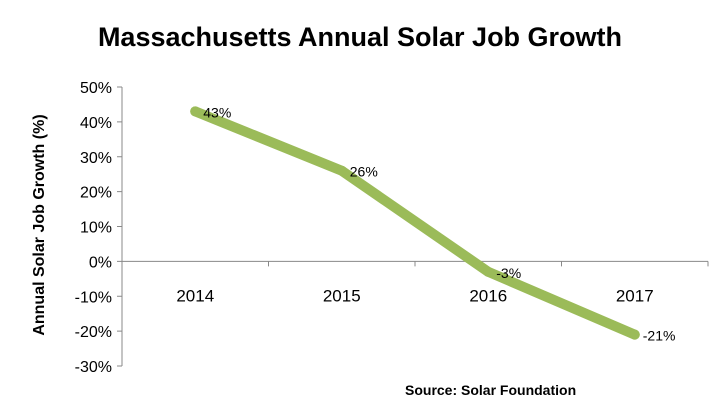 This screenshot has height=420, width=720. Describe the element at coordinates (96, 88) in the screenshot. I see `y-tick-label: 50%` at that location.